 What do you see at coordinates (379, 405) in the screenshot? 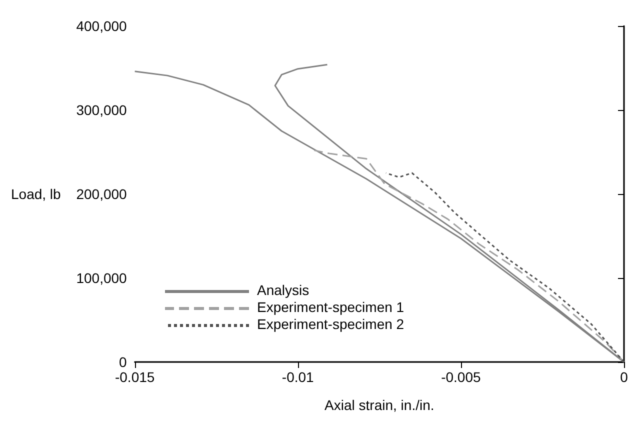
I see `x-axis-title: Axial strain, in./in.` at bounding box center [379, 405].